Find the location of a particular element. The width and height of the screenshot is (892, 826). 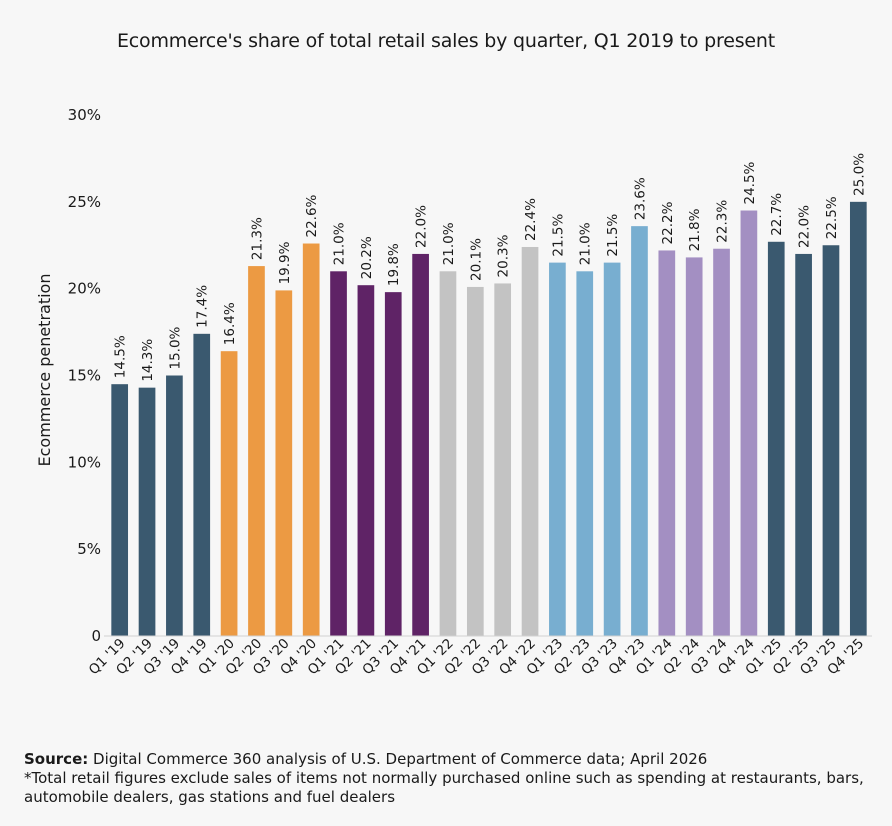

data-label: 15.0% is located at coordinates (175, 347).